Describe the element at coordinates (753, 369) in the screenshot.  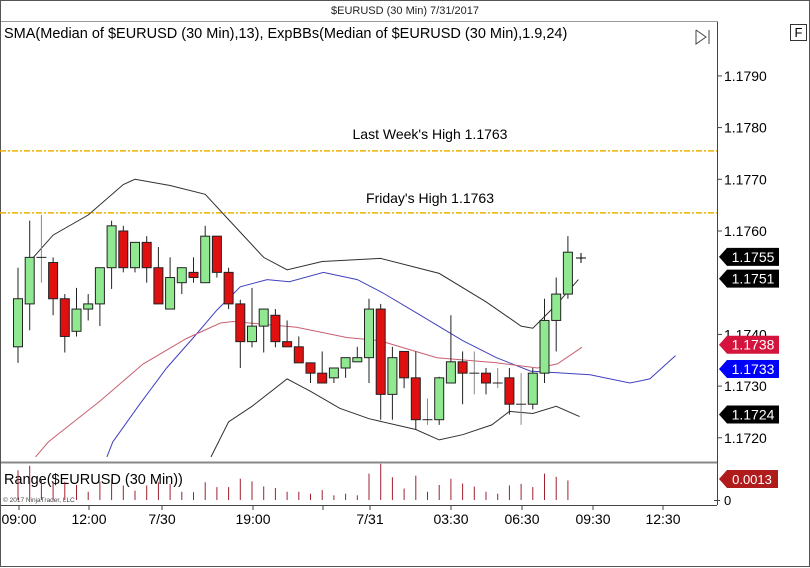
I see `price-tag-label: 1.1733` at that location.